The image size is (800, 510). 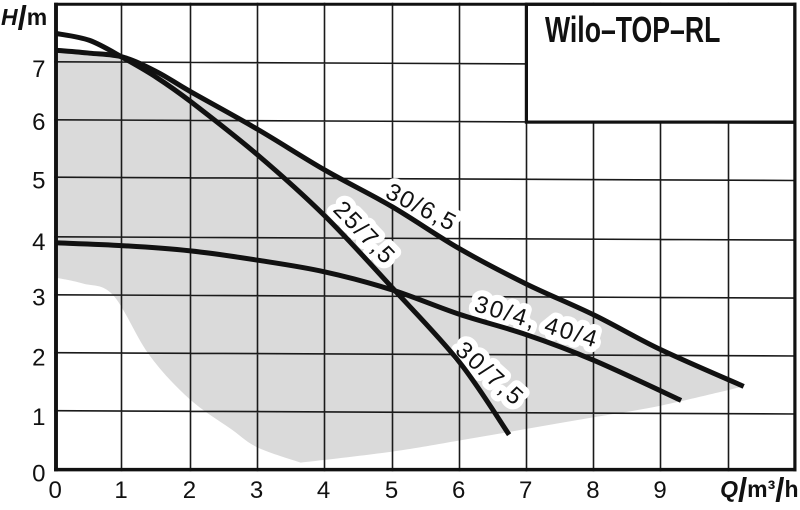 I want to click on svg-text: 8, so click(x=592, y=490).